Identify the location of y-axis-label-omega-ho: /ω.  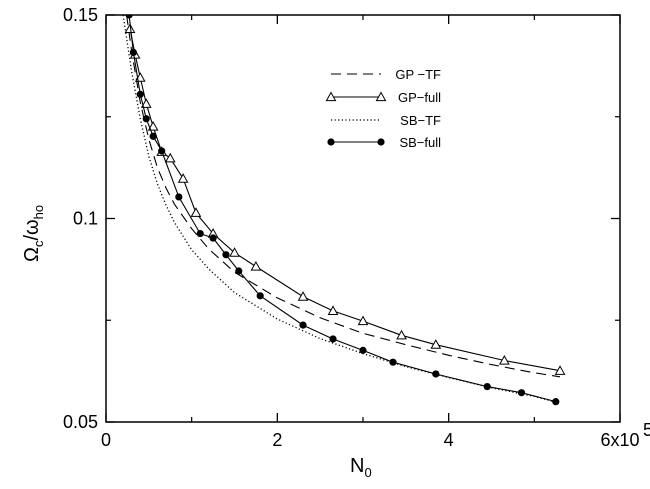
(32, 229).